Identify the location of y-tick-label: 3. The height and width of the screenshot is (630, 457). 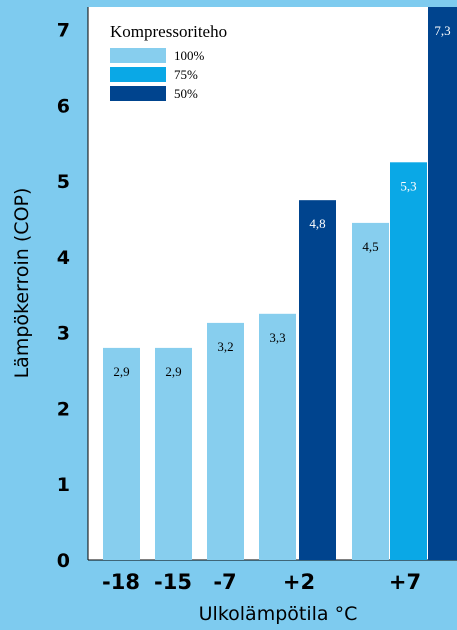
(63, 334).